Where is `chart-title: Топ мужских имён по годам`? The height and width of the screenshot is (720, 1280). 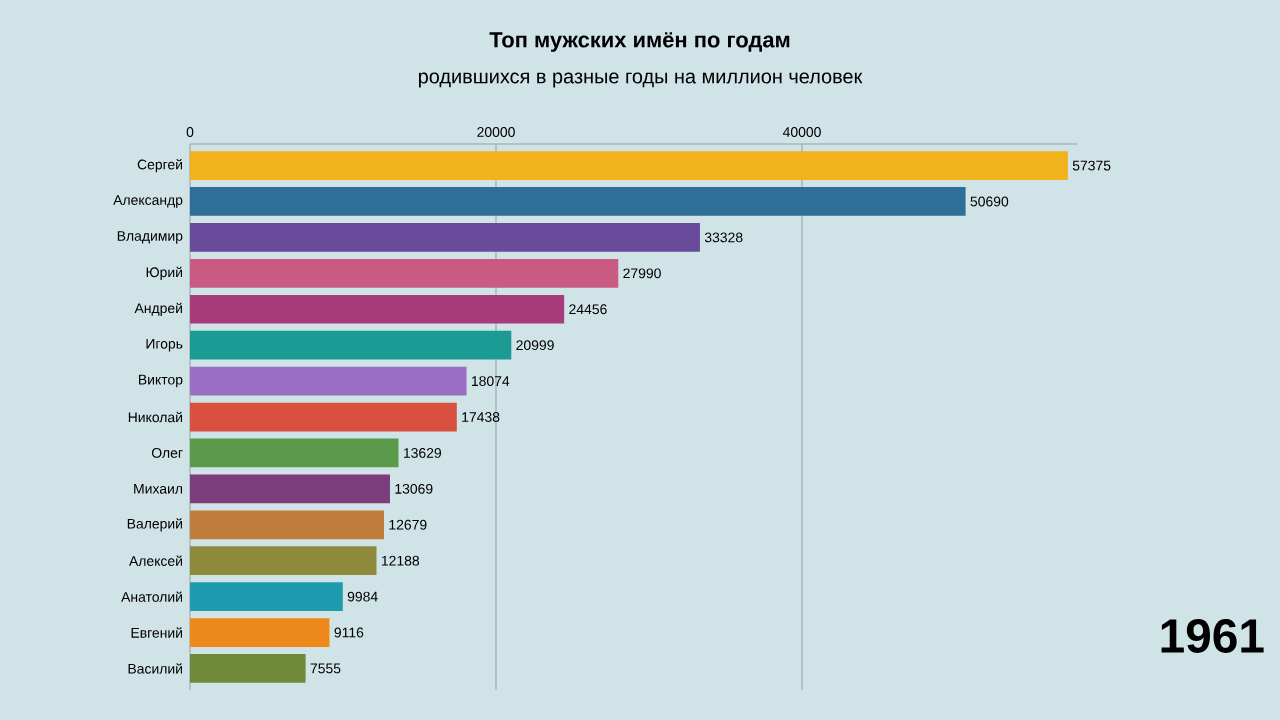 chart-title: Топ мужских имён по годам is located at coordinates (639, 42).